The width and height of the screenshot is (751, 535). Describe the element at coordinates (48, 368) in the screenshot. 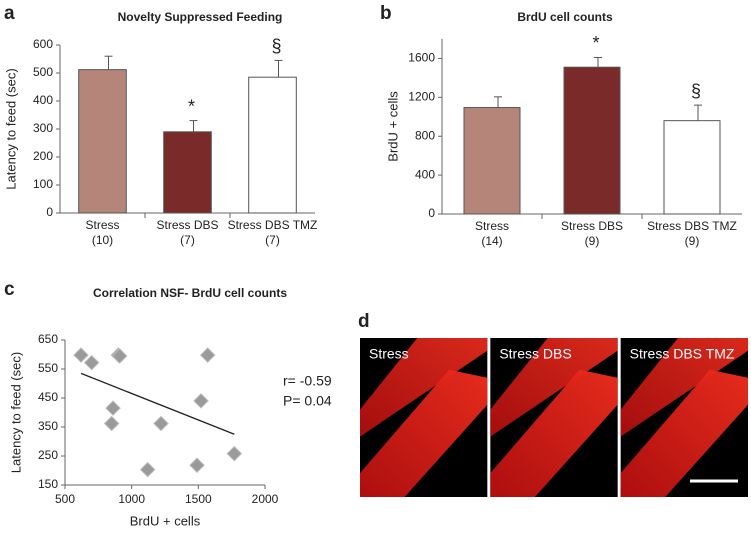

I see `y-tick-label: 550` at that location.